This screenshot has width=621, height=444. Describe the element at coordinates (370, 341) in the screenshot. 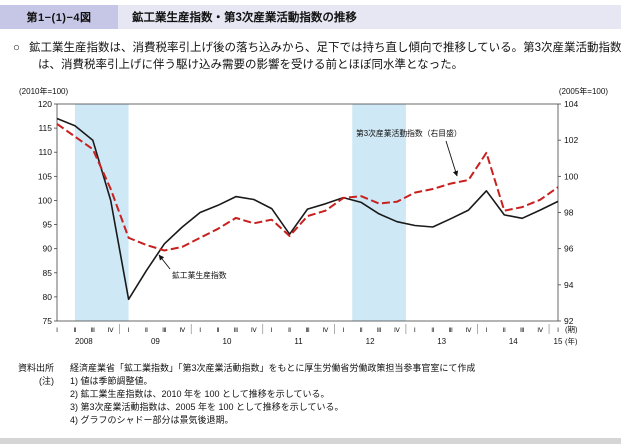

I see `x-axis-year-label: 12` at that location.